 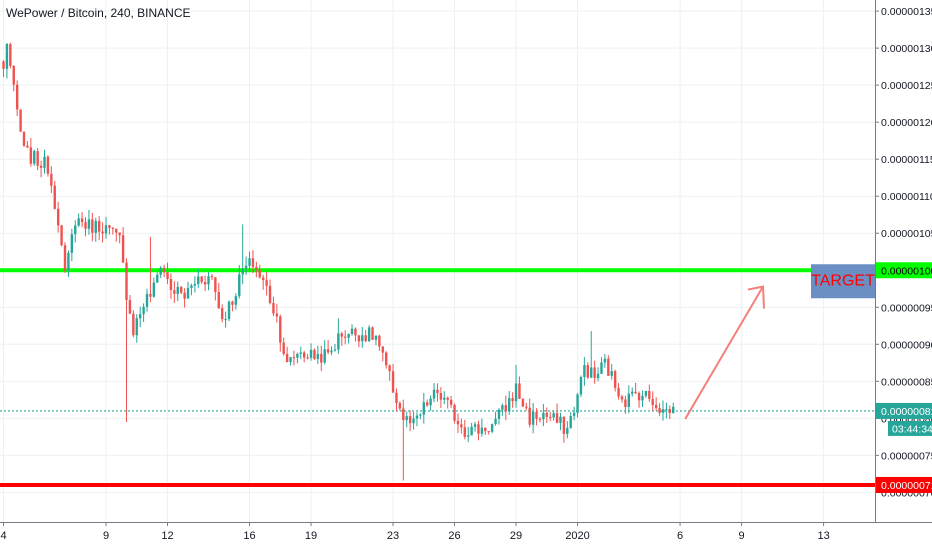 What do you see at coordinates (906, 456) in the screenshot?
I see `price-tick-label: 0.00000075` at bounding box center [906, 456].